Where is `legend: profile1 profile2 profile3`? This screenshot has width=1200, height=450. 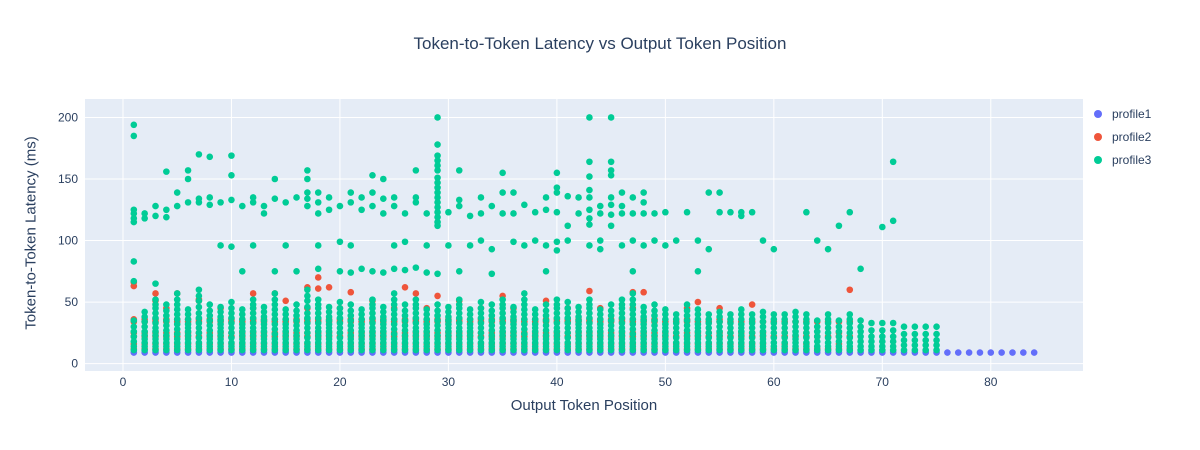
legend: profile1 profile2 profile3 is located at coordinates (1122, 137).